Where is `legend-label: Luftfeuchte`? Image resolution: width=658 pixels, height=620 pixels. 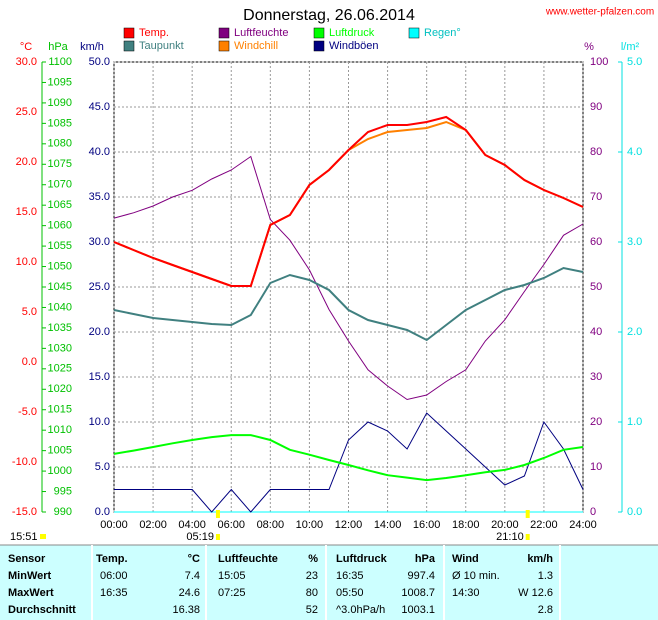
legend-label: Luftfeuchte is located at coordinates (261, 33).